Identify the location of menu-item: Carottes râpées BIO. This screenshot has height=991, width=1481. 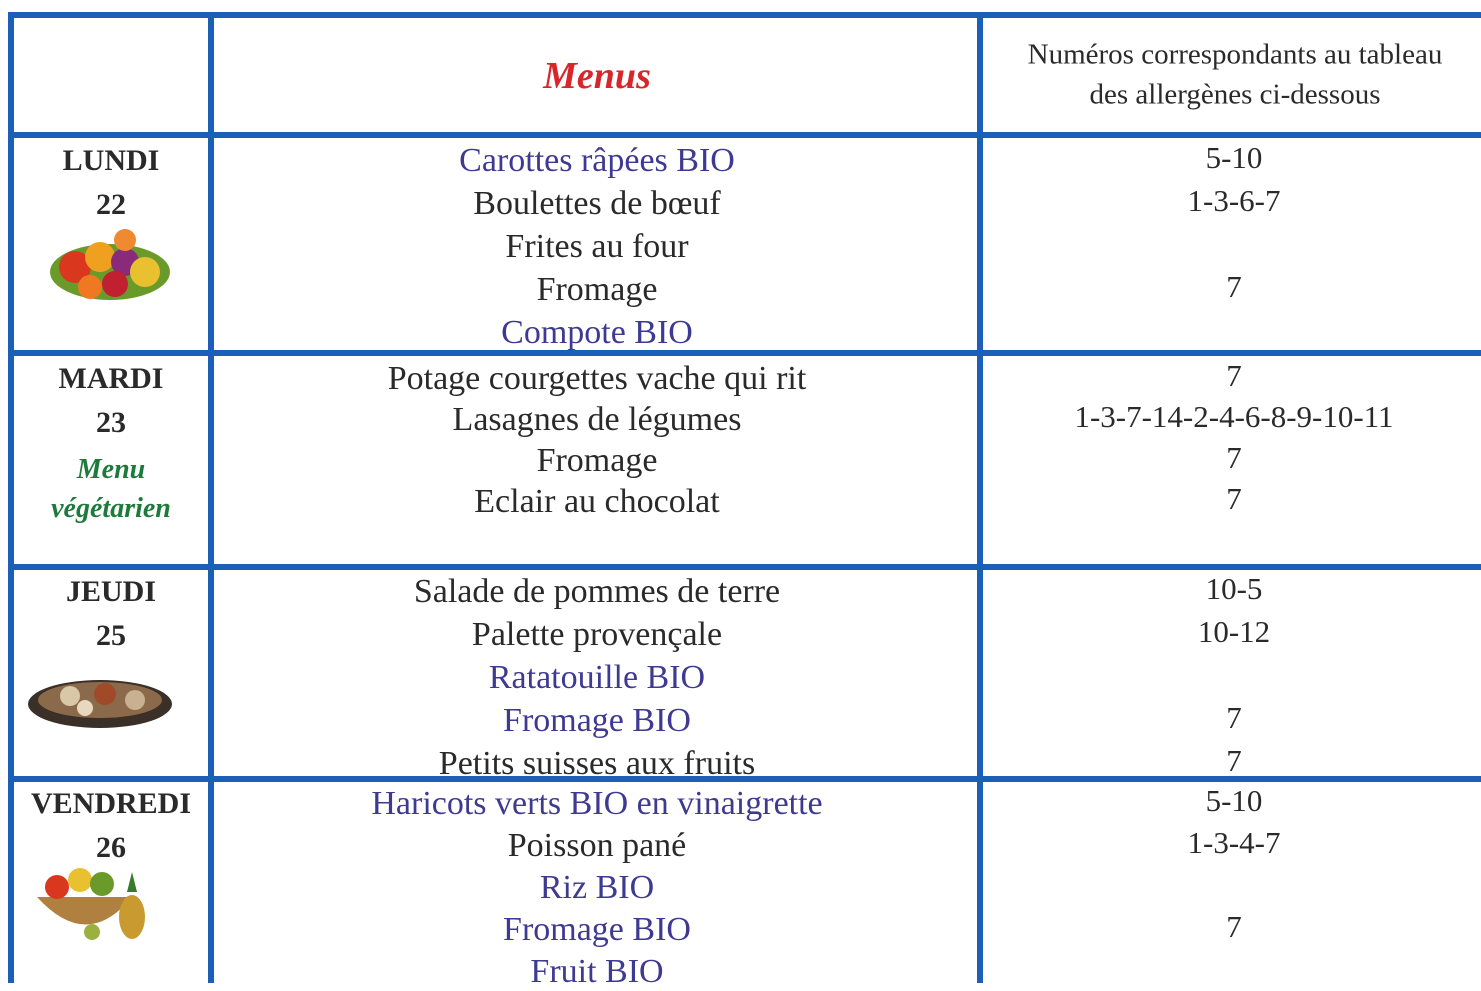
(597, 160).